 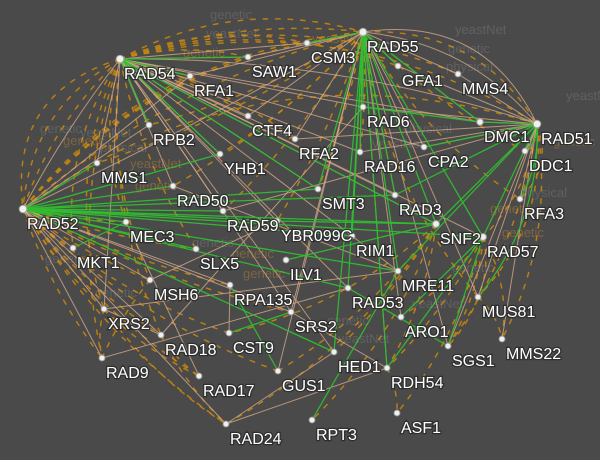 I want to click on graph-node-rdh54, so click(x=387, y=368).